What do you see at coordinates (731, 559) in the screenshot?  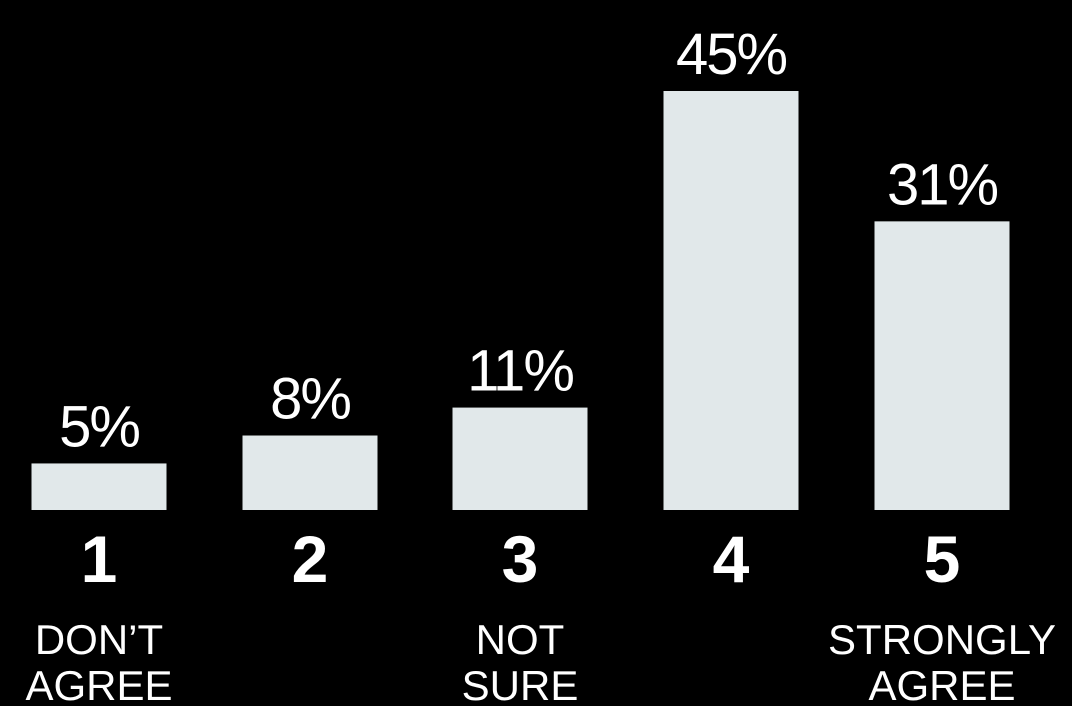 I see `category-number-4: 4` at bounding box center [731, 559].